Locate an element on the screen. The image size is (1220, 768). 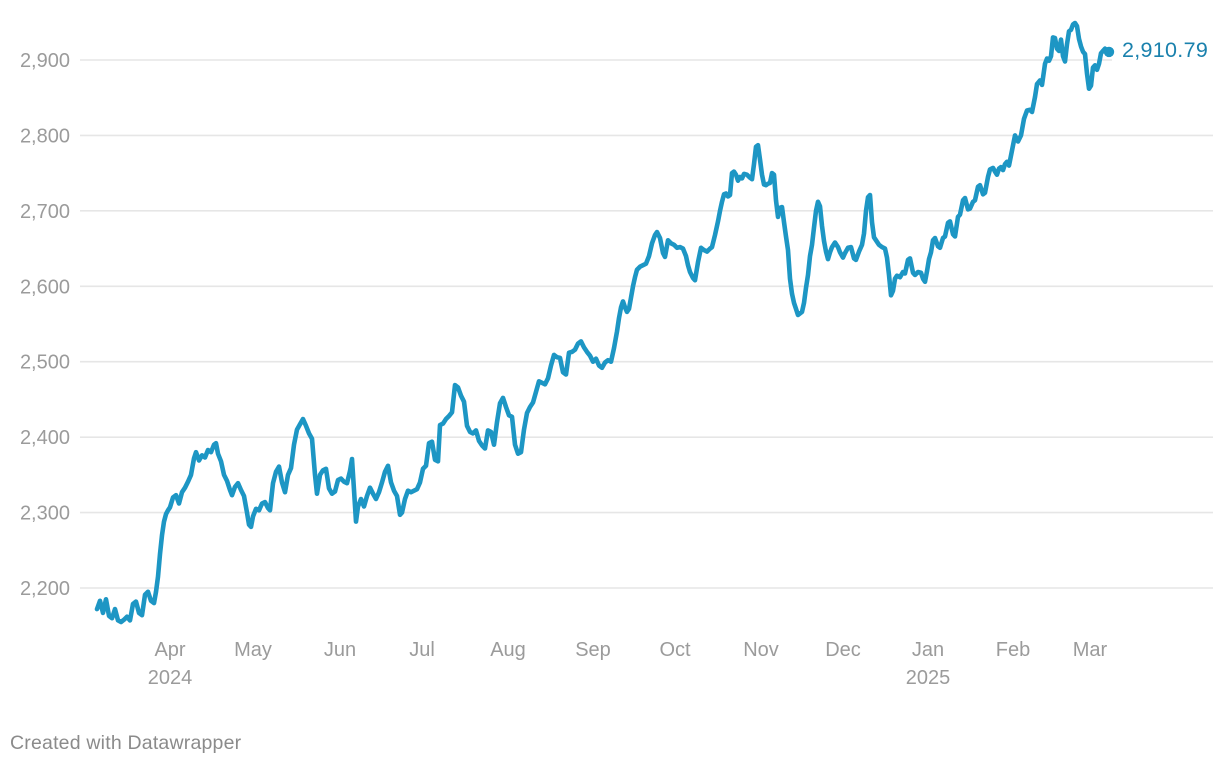
y-axis-labels: 2,200 2,300 2,400 2,500 2,600 2,700 2,800 2,900 is located at coordinates (45, 325).